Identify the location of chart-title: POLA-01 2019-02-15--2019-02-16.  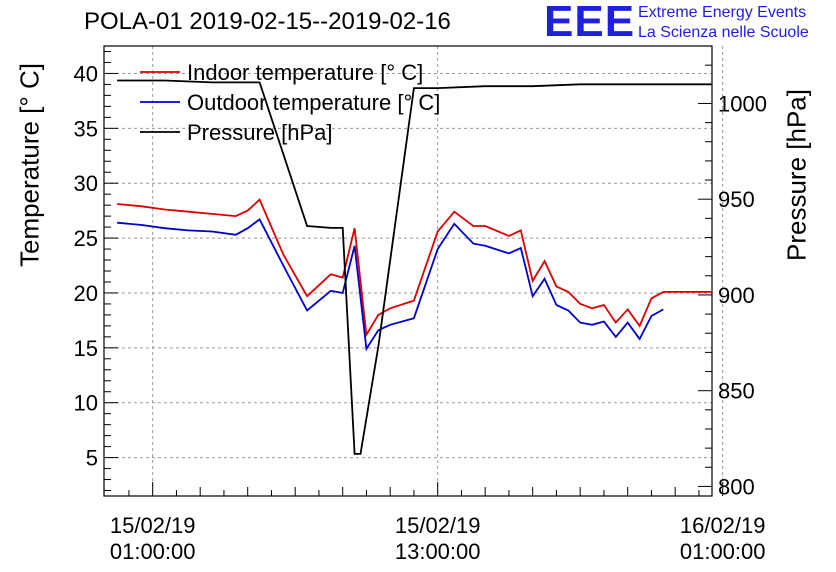
(267, 21).